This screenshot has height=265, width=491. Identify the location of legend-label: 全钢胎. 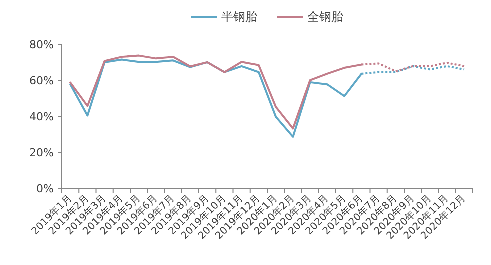
(326, 17).